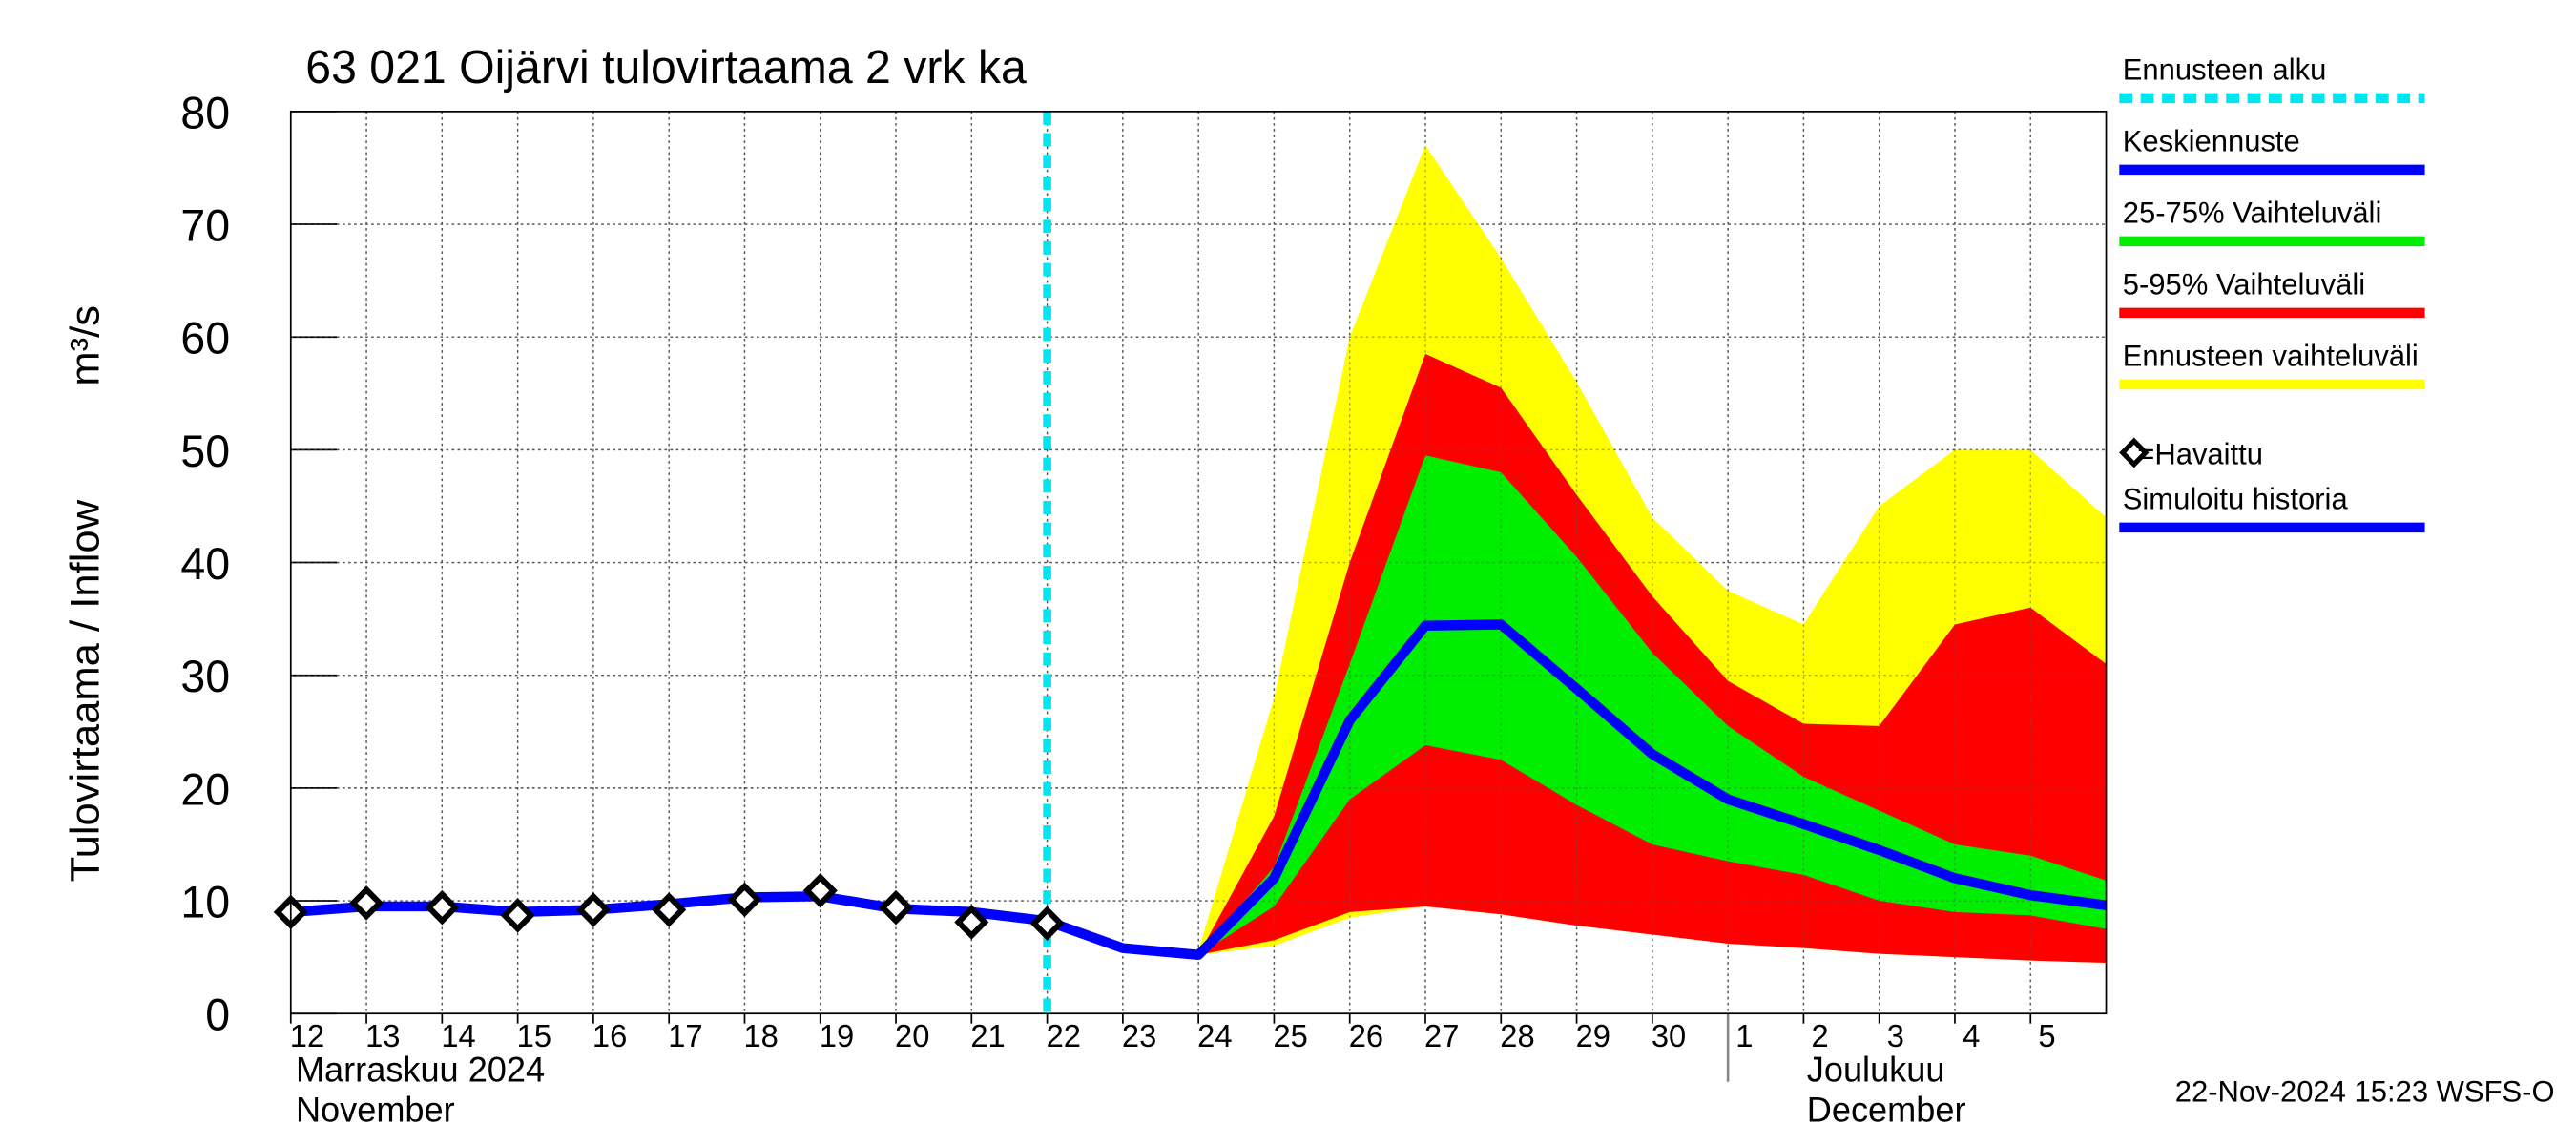 This screenshot has height=1145, width=2576. Describe the element at coordinates (1971, 1035) in the screenshot. I see `x-tick-label: 4` at that location.